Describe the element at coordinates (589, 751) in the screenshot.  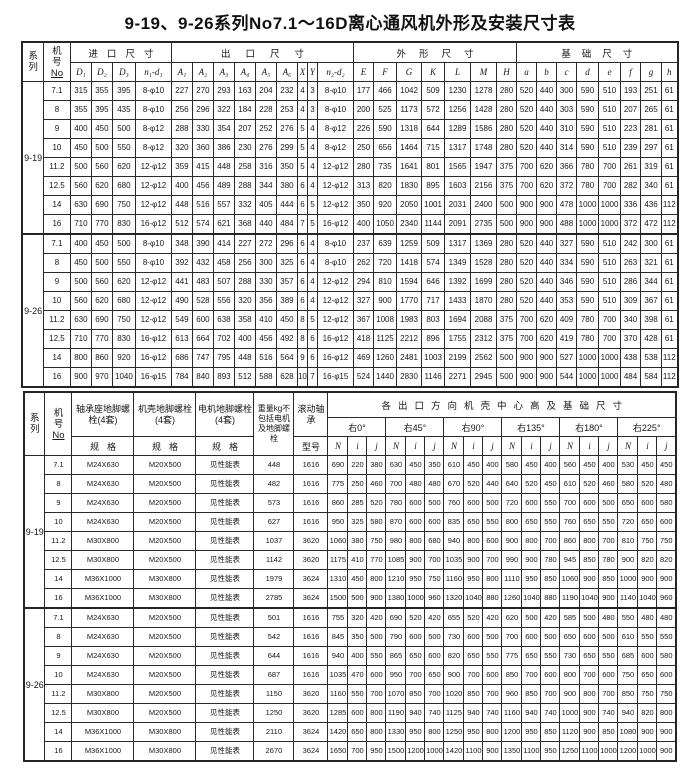
I see `value-cell: 1100` at that location.